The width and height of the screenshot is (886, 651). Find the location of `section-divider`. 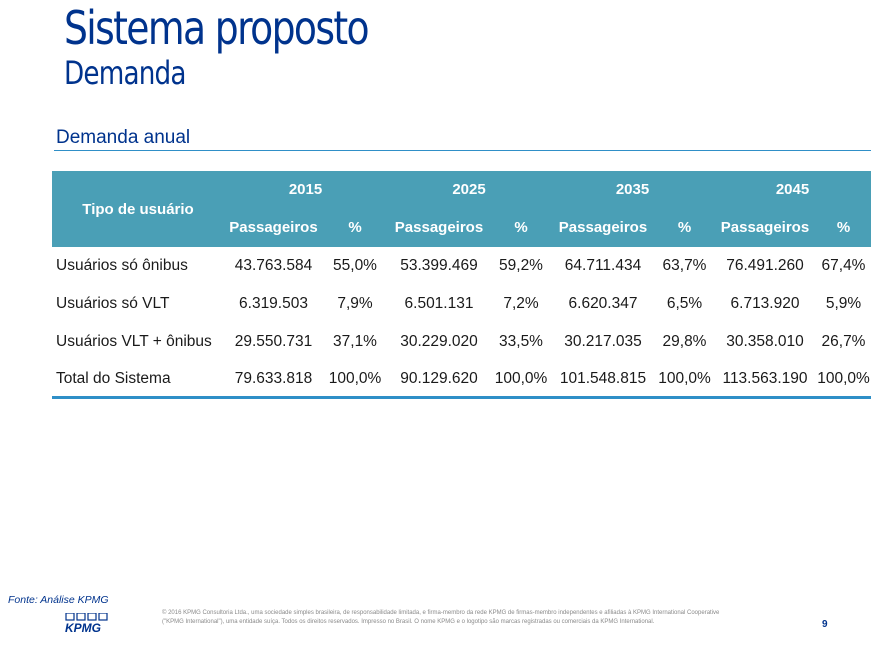

section-divider is located at coordinates (462, 150).